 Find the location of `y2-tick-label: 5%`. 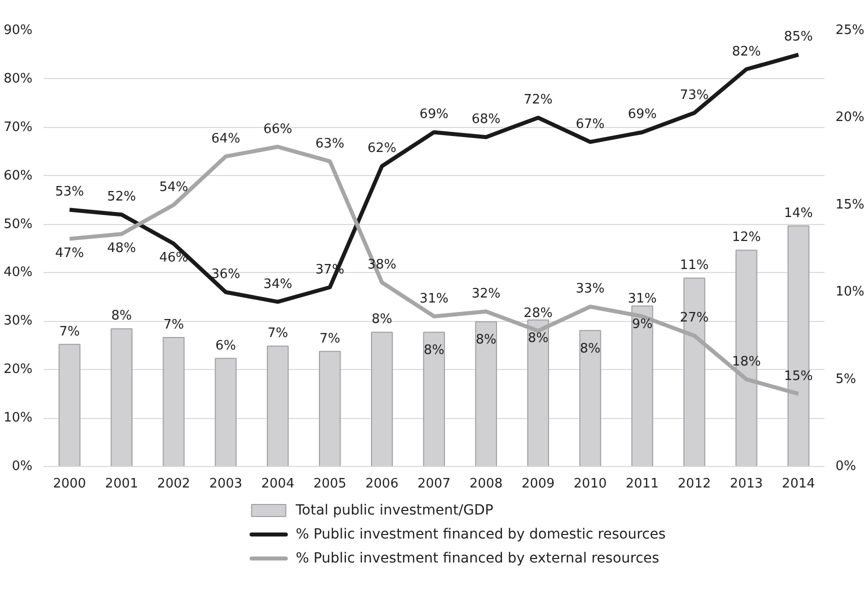

y2-tick-label: 5% is located at coordinates (846, 379).